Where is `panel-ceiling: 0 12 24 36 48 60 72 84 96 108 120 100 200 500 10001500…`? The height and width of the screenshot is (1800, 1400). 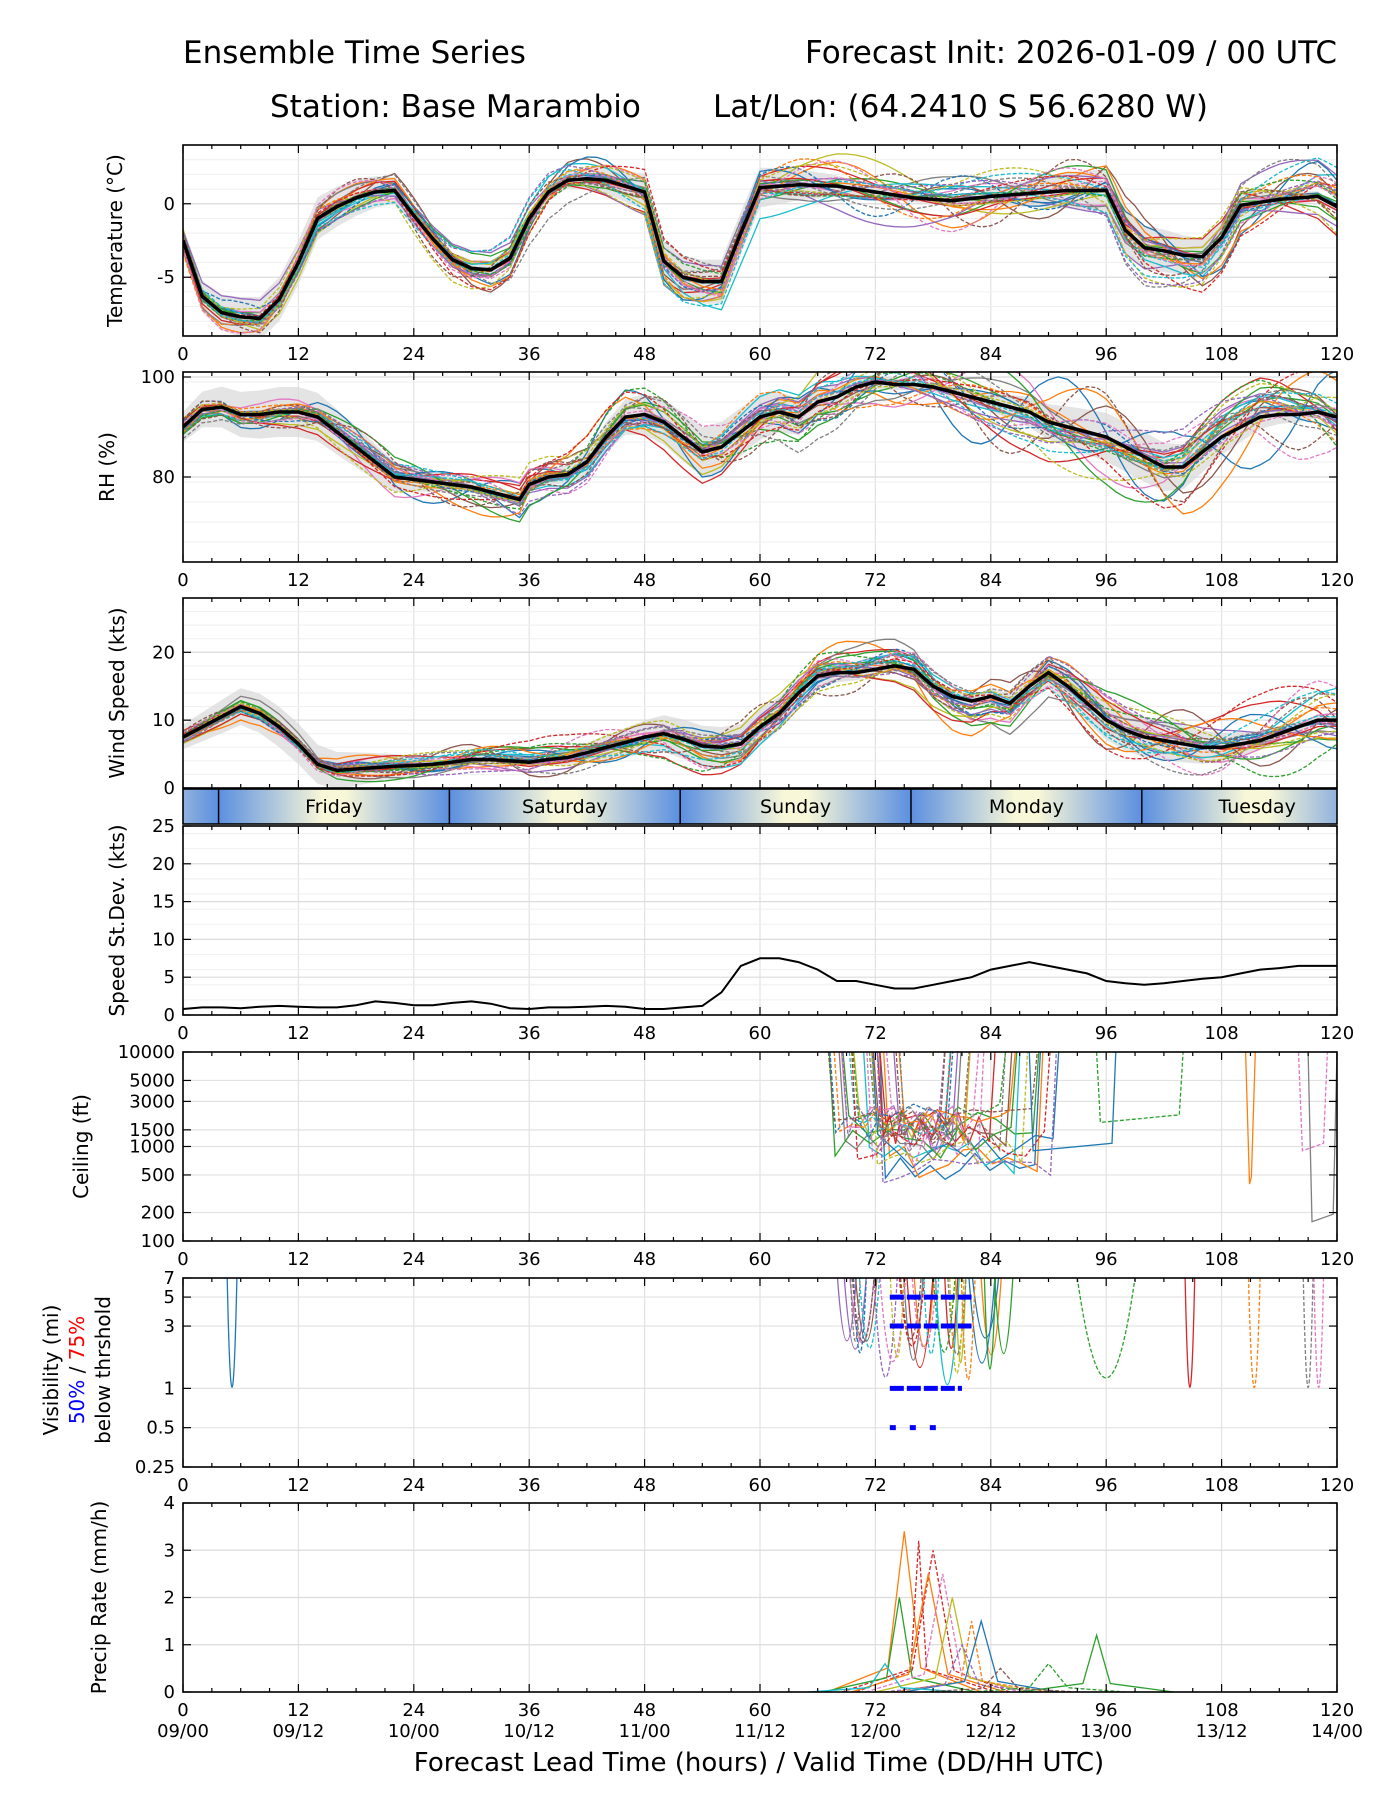 panel-ceiling: 0 12 24 36 48 60 72 84 96 108 120 100 200 500 10001500… is located at coordinates (711, 1156).